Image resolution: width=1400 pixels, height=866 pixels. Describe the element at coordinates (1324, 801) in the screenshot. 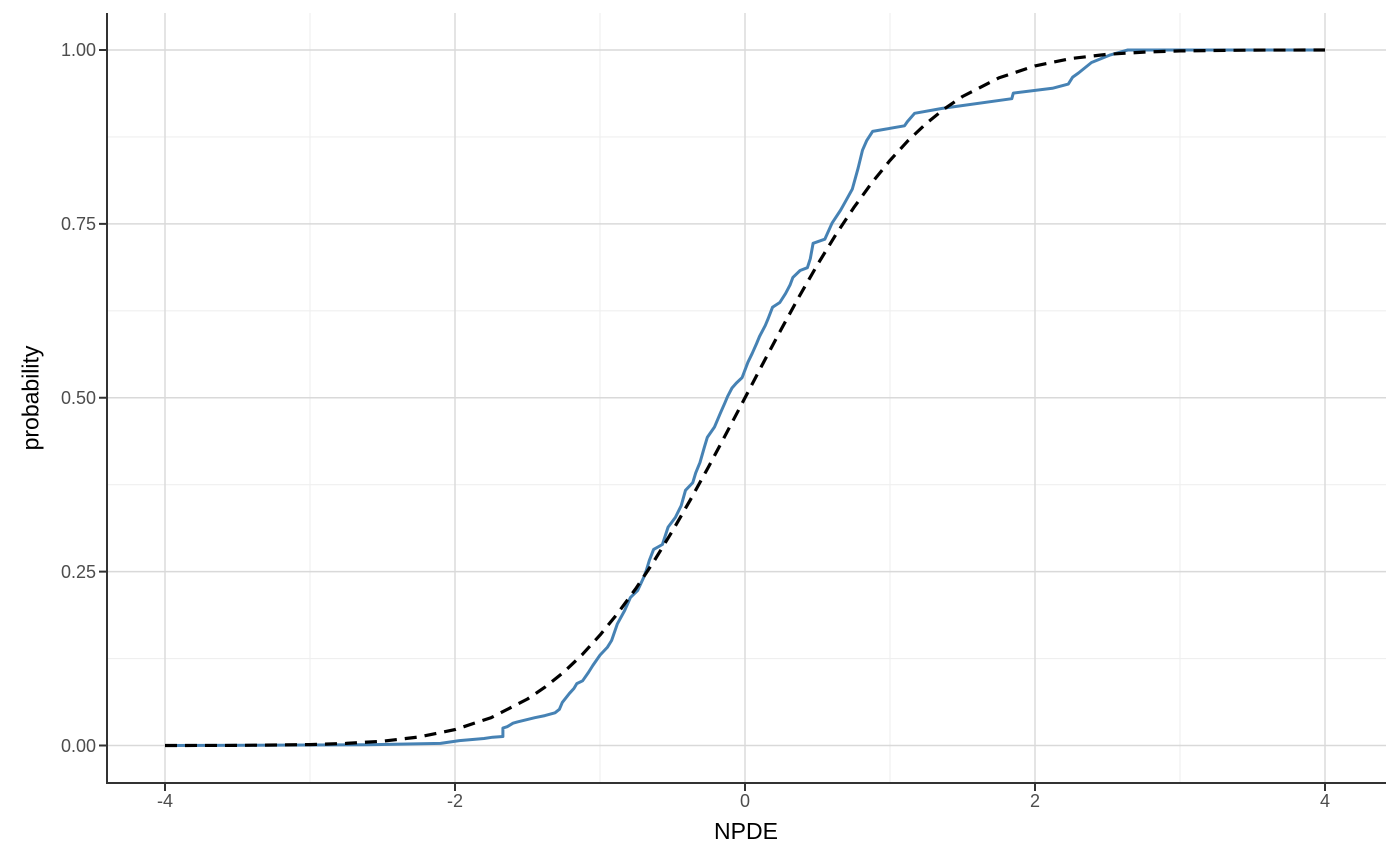

I see `x-tick-label-4: 4` at that location.